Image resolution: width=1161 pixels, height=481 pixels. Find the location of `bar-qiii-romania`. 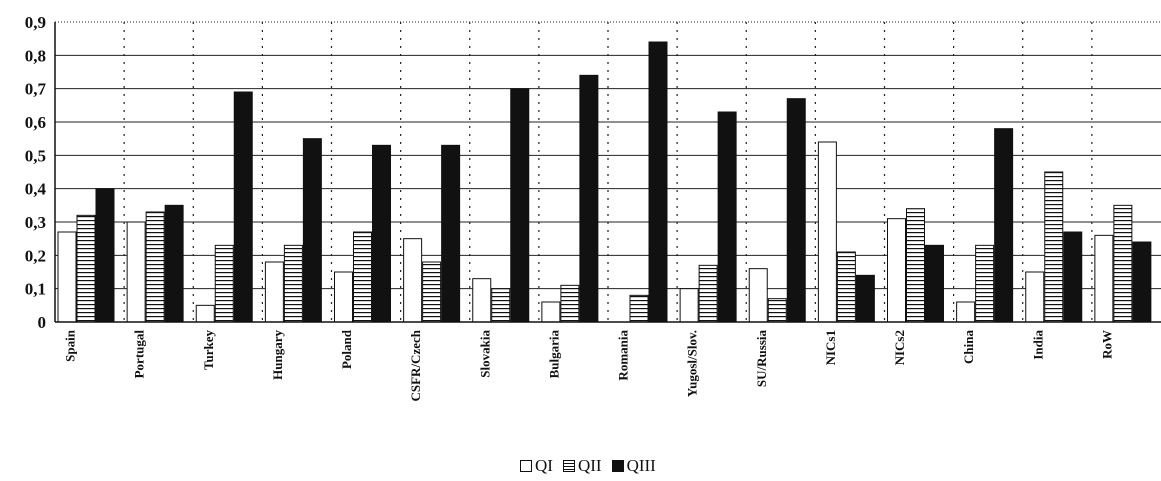

bar-qiii-romania is located at coordinates (658, 182).